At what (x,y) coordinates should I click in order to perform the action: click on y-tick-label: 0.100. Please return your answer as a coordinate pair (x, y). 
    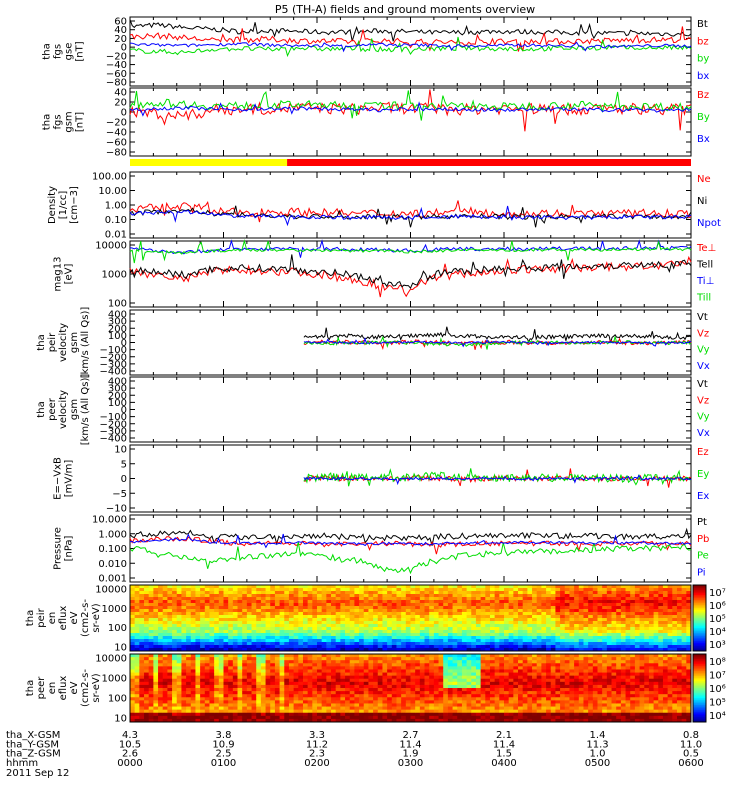
    Looking at the image, I should click on (112, 549).